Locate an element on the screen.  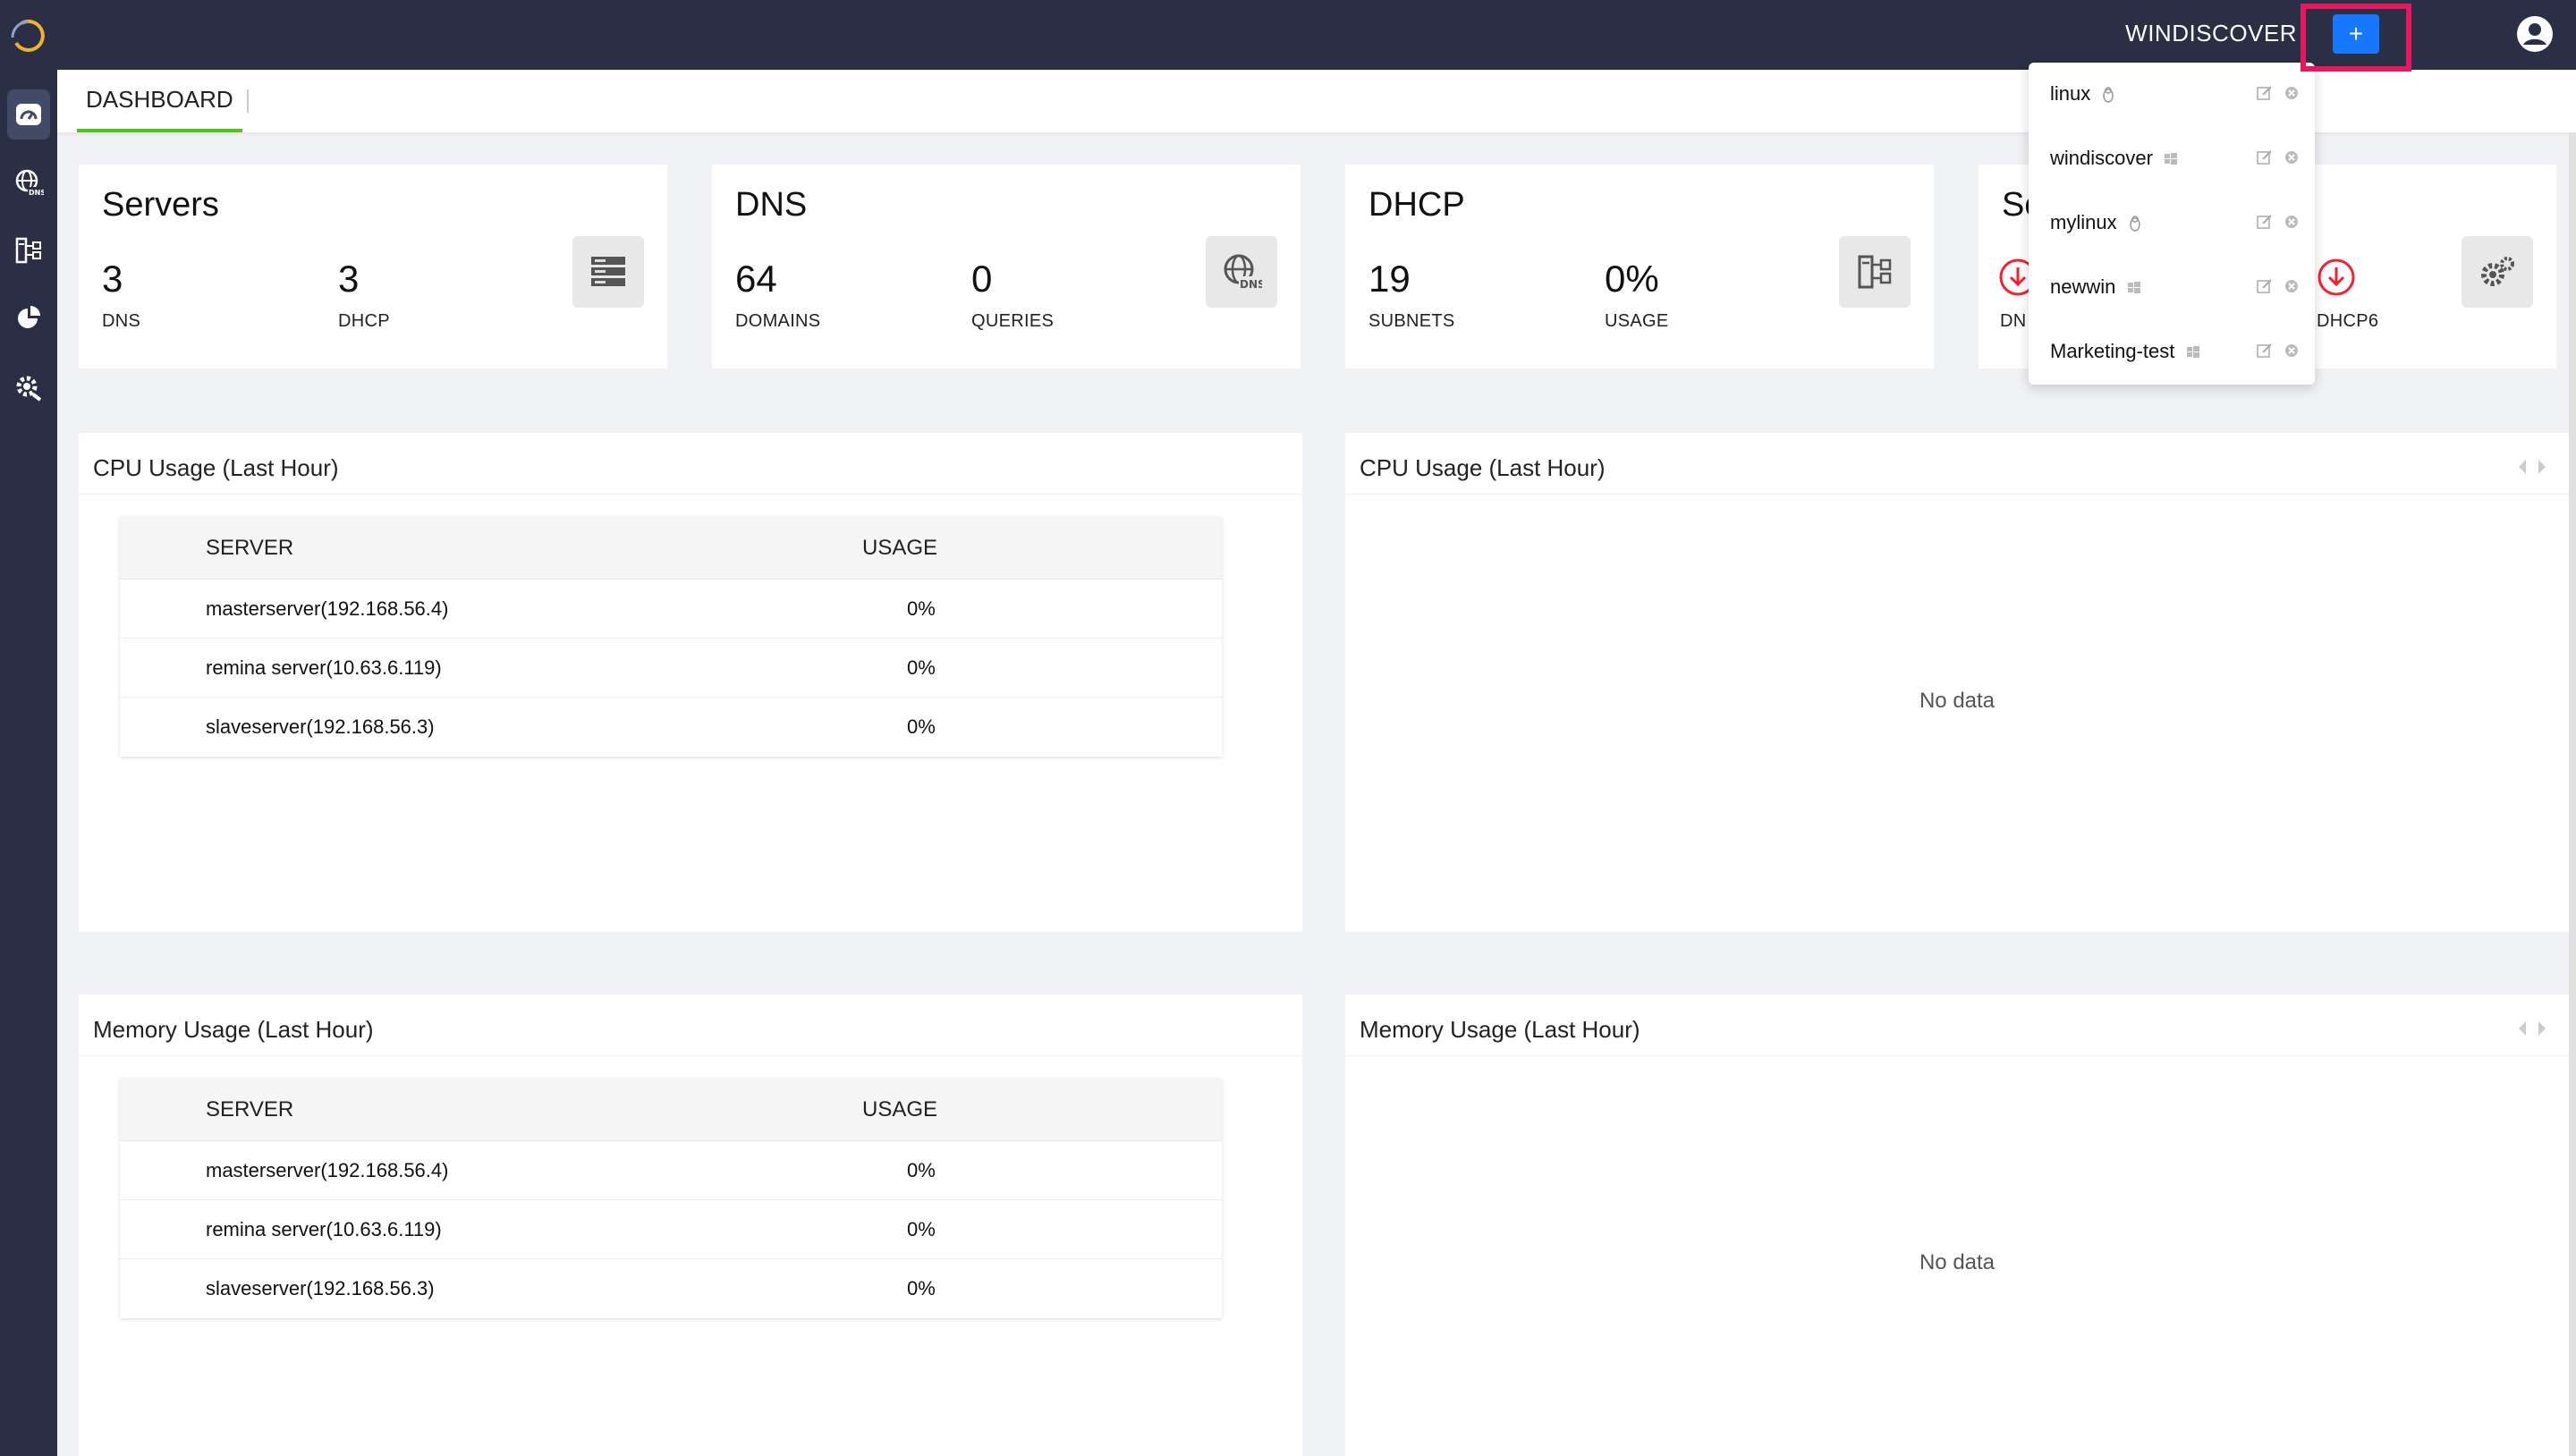
dropdown-item-label: windiscover is located at coordinates (2101, 158).